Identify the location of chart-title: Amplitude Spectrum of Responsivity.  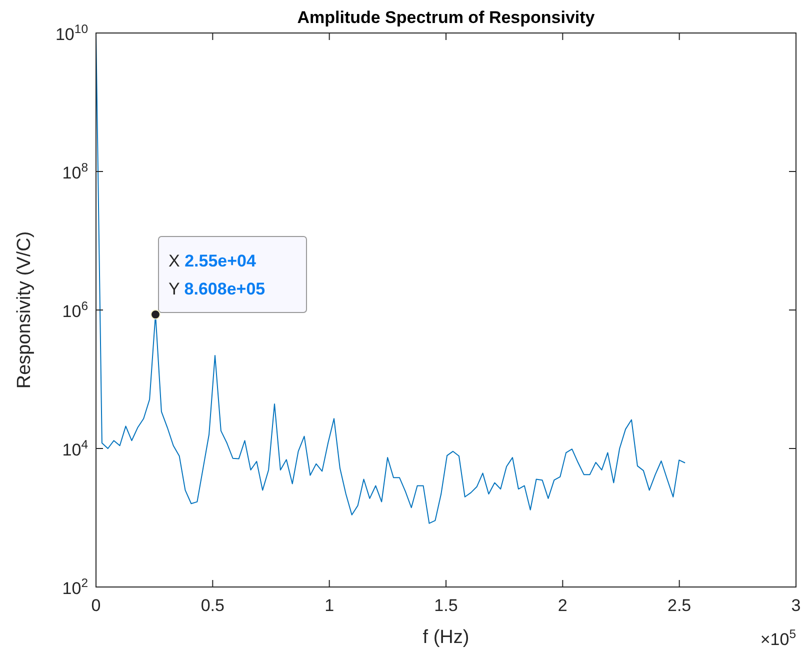
(446, 17).